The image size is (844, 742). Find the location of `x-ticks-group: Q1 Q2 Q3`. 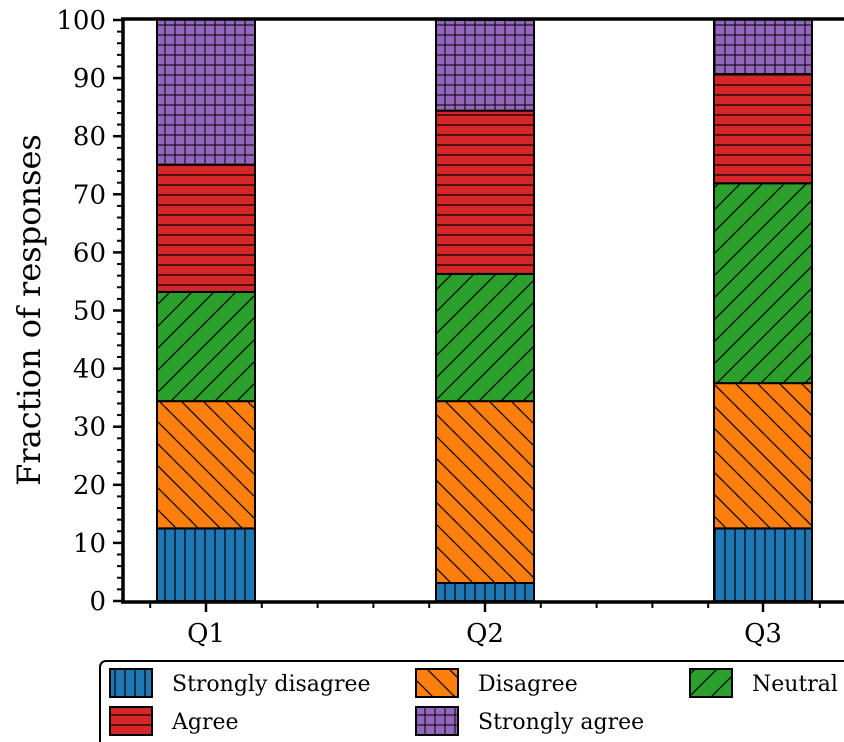

x-ticks-group: Q1 Q2 Q3 is located at coordinates (485, 625).